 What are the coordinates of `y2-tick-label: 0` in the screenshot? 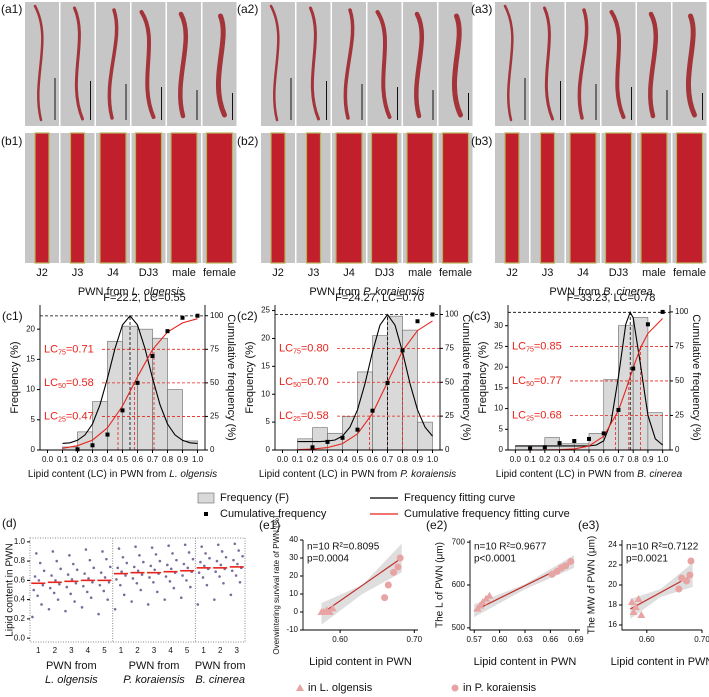 It's located at (212, 449).